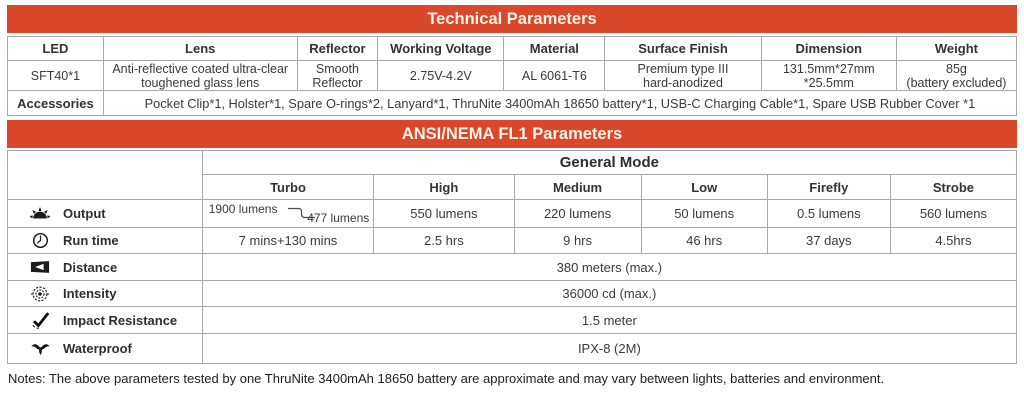 The height and width of the screenshot is (401, 1024). I want to click on fl1-parameters-title: ANSI/NEMA FL1 Parameters, so click(512, 134).